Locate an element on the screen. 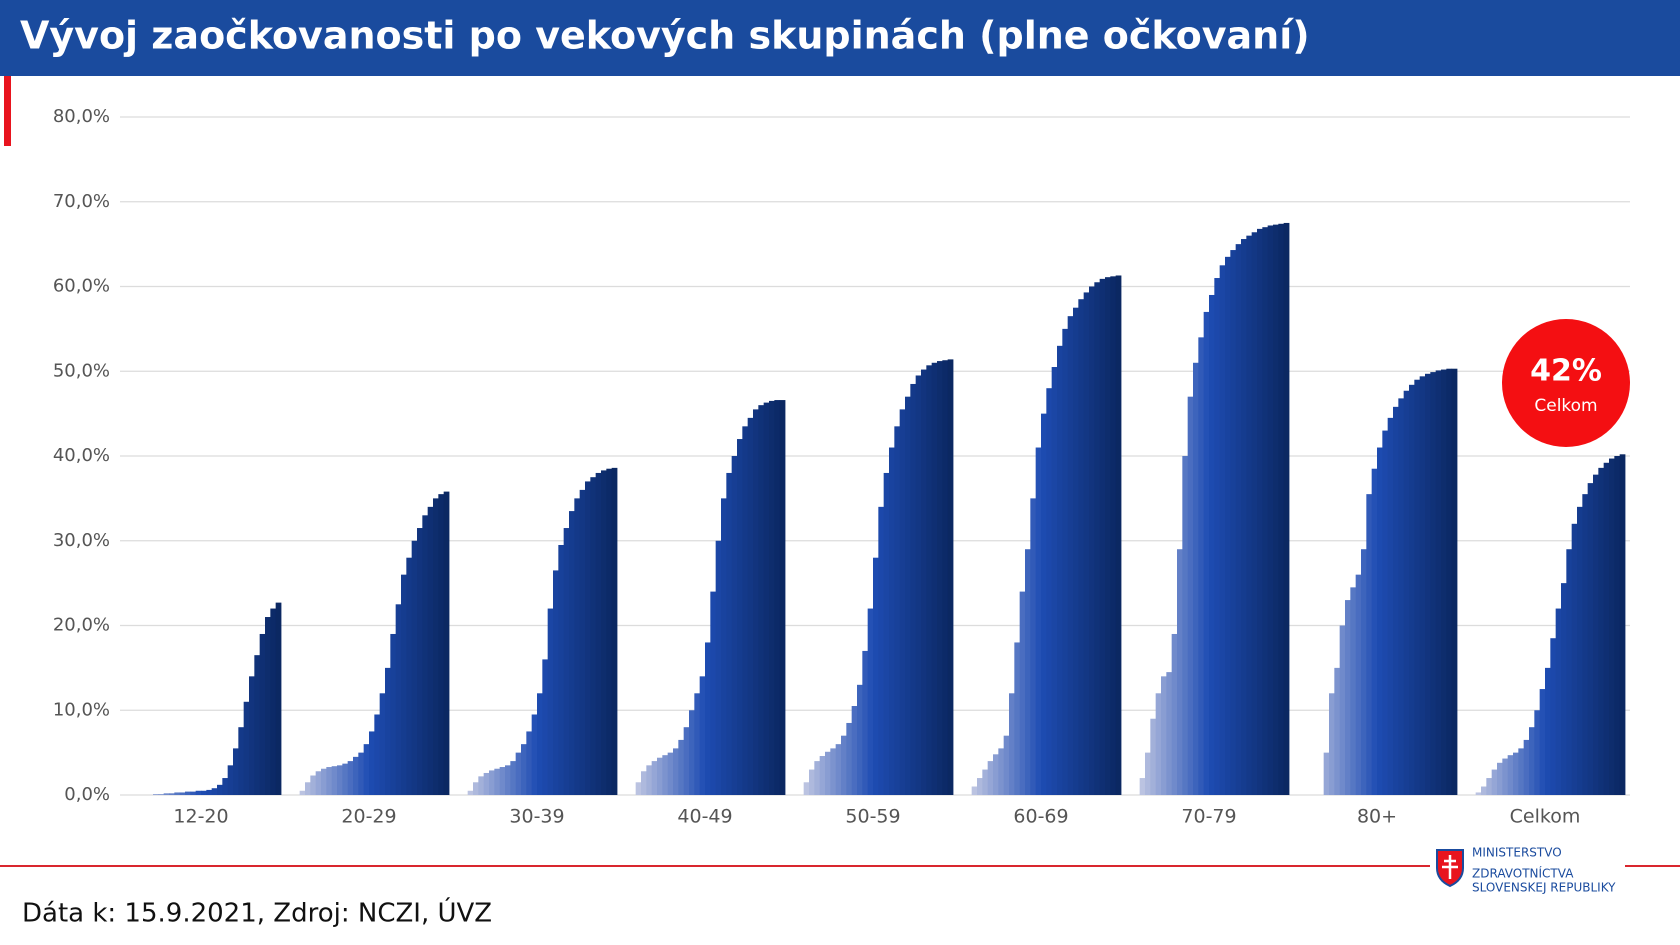 Image resolution: width=1680 pixels, height=945 pixels. x-tick-label: 60-69 is located at coordinates (1040, 817).